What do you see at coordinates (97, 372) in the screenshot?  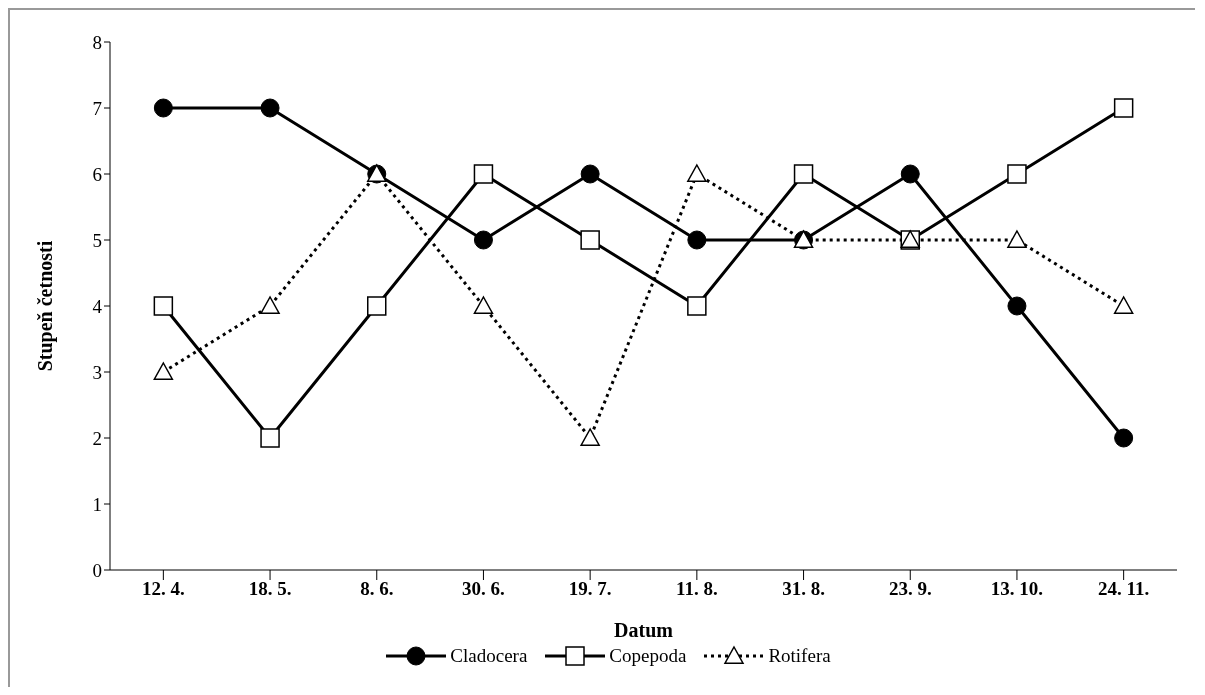 I see `y-tick-label: 3` at bounding box center [97, 372].